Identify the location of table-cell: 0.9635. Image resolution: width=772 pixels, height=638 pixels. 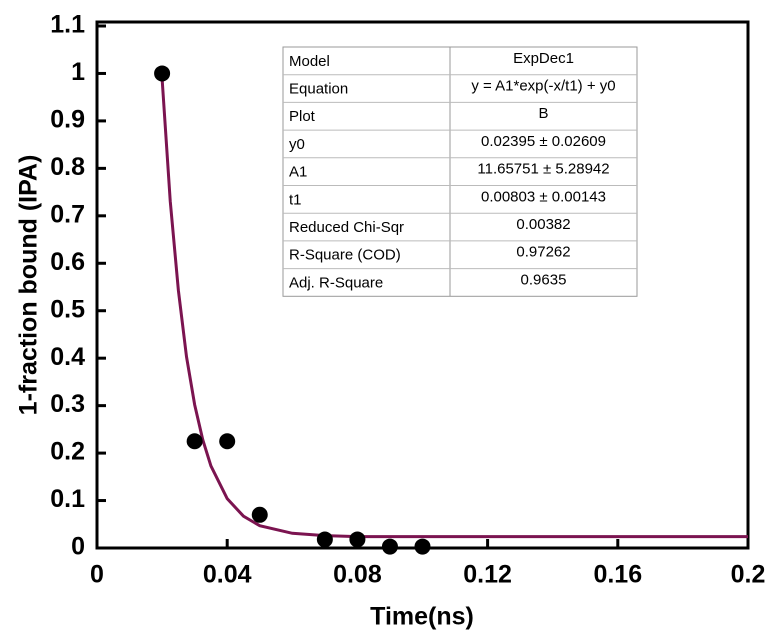
(544, 279).